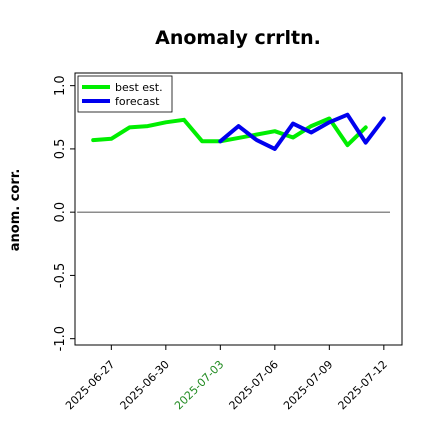 The image size is (440, 444). I want to click on x-tick-label: 2025-07-09, so click(308, 385).